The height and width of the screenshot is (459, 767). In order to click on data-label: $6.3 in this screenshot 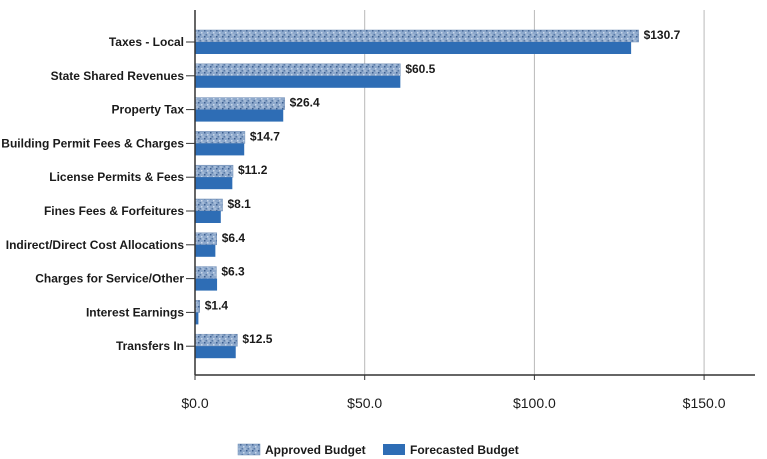, I will do `click(233, 272)`.